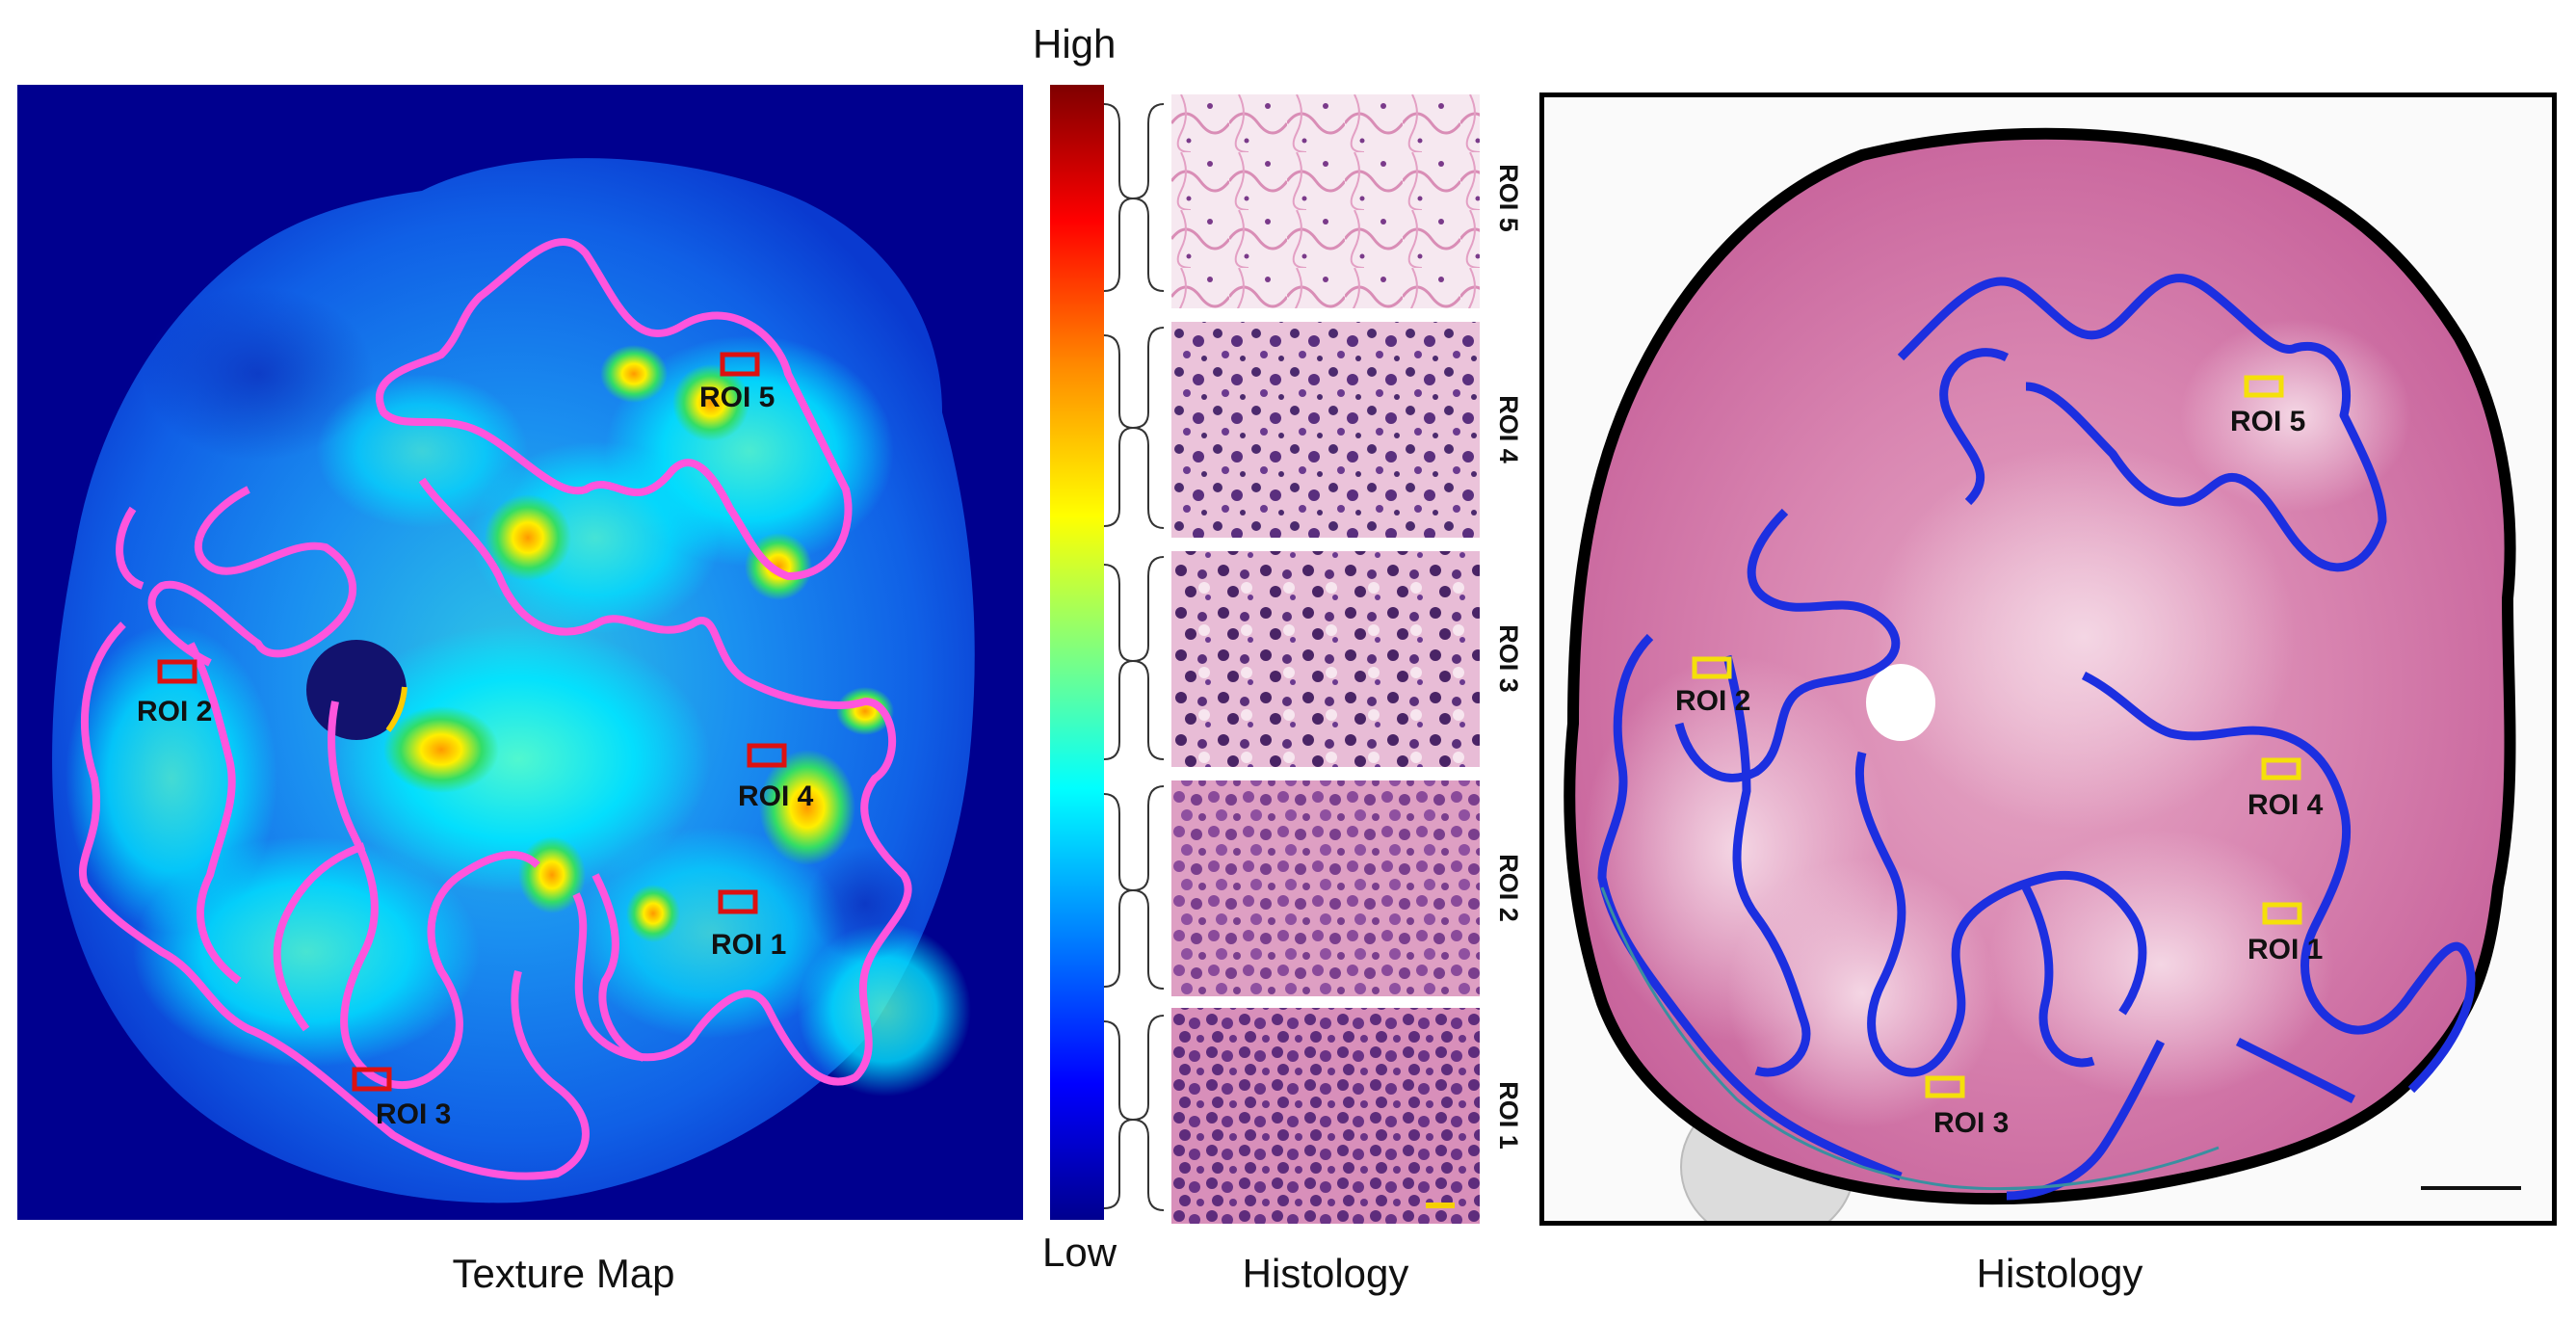  What do you see at coordinates (2281, 768) in the screenshot?
I see `slide-roi-4-box` at bounding box center [2281, 768].